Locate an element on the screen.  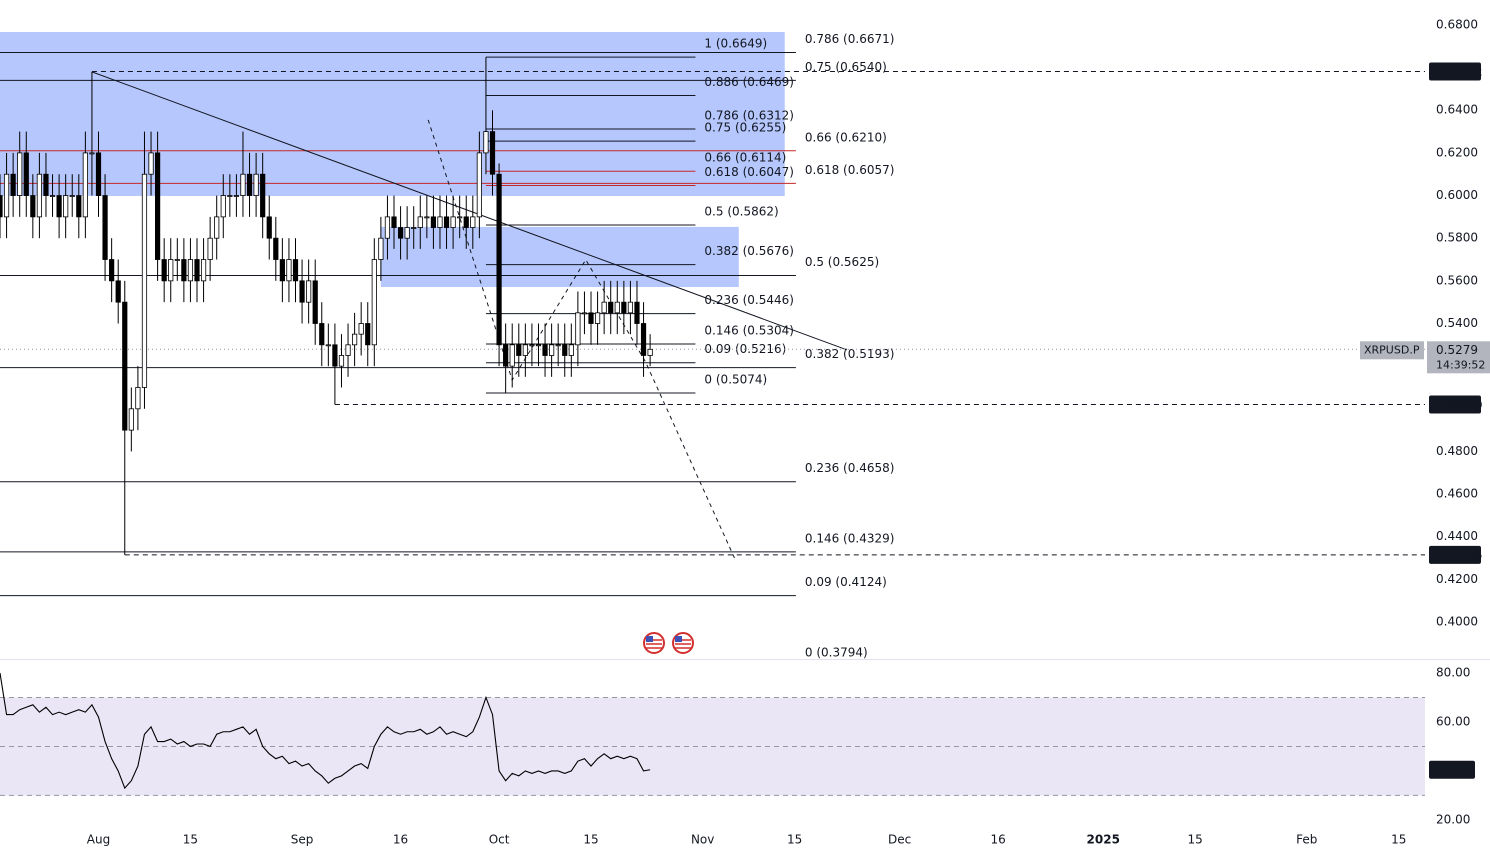
fib-label: 0.66 (0.6114) is located at coordinates (745, 158).